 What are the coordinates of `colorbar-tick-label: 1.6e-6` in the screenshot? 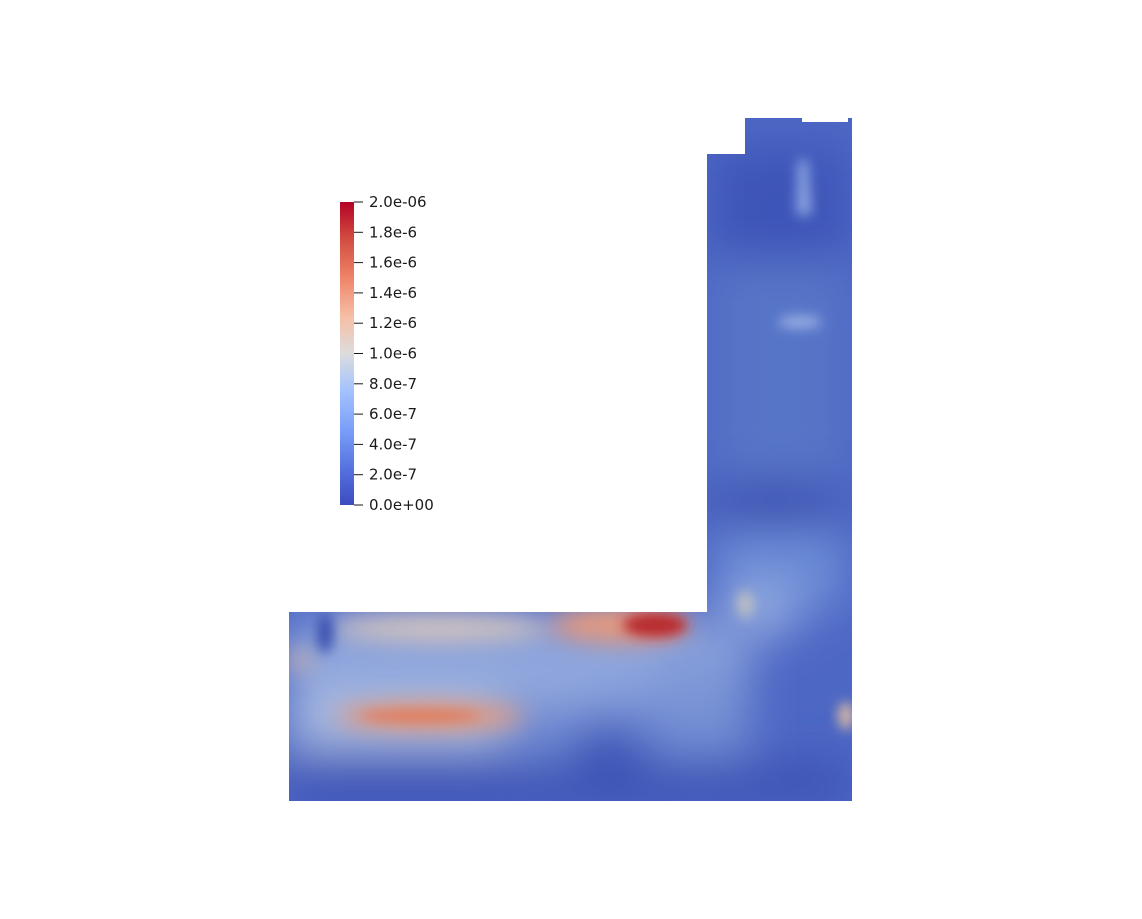 It's located at (393, 263).